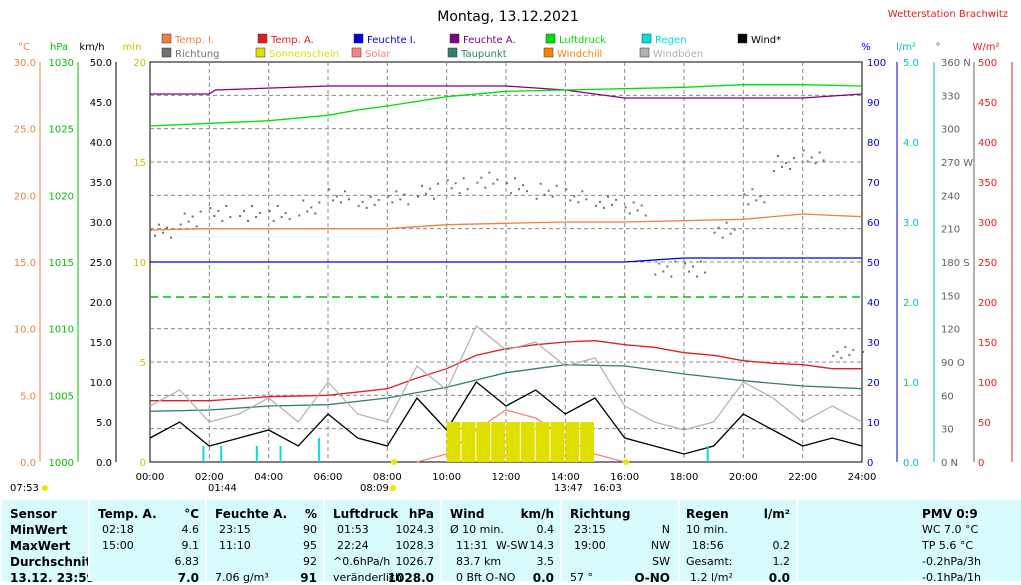 This screenshot has width=1021, height=585. I want to click on temp-max: 9.1, so click(190, 545).